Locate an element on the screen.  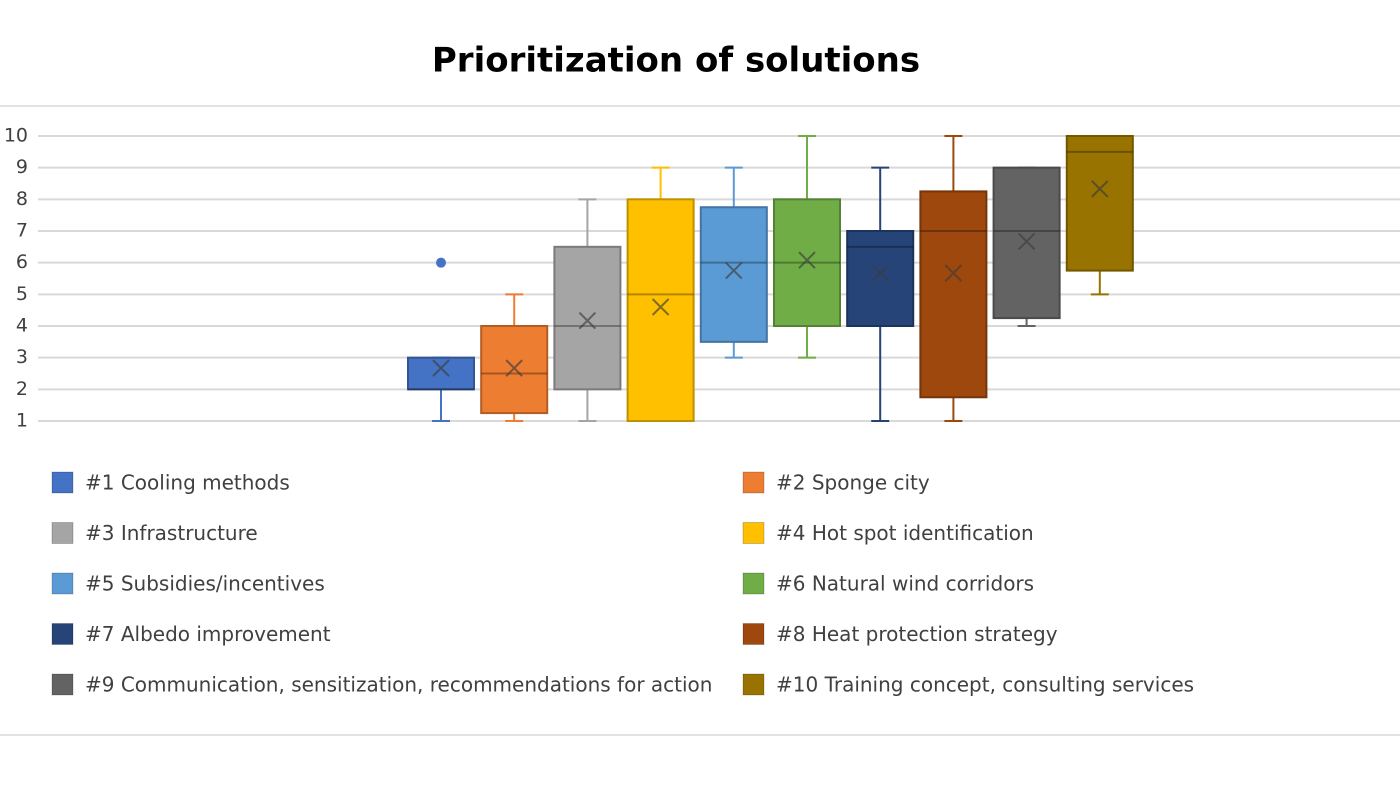
legend-label: #1 Cooling methods is located at coordinates (187, 483).